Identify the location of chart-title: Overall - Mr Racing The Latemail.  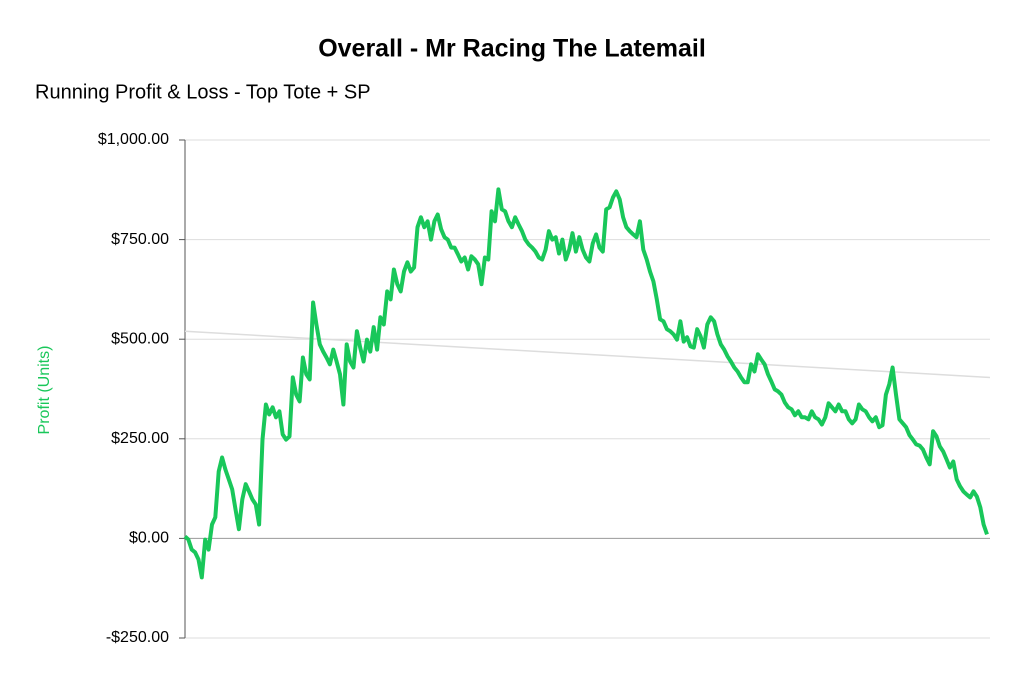
(512, 49).